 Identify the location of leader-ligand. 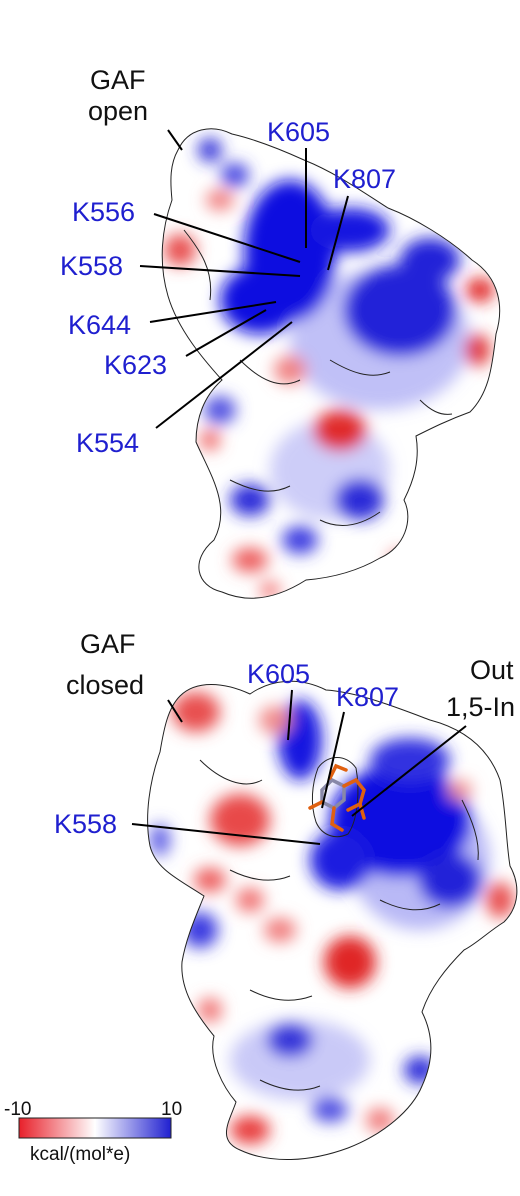
(409, 771).